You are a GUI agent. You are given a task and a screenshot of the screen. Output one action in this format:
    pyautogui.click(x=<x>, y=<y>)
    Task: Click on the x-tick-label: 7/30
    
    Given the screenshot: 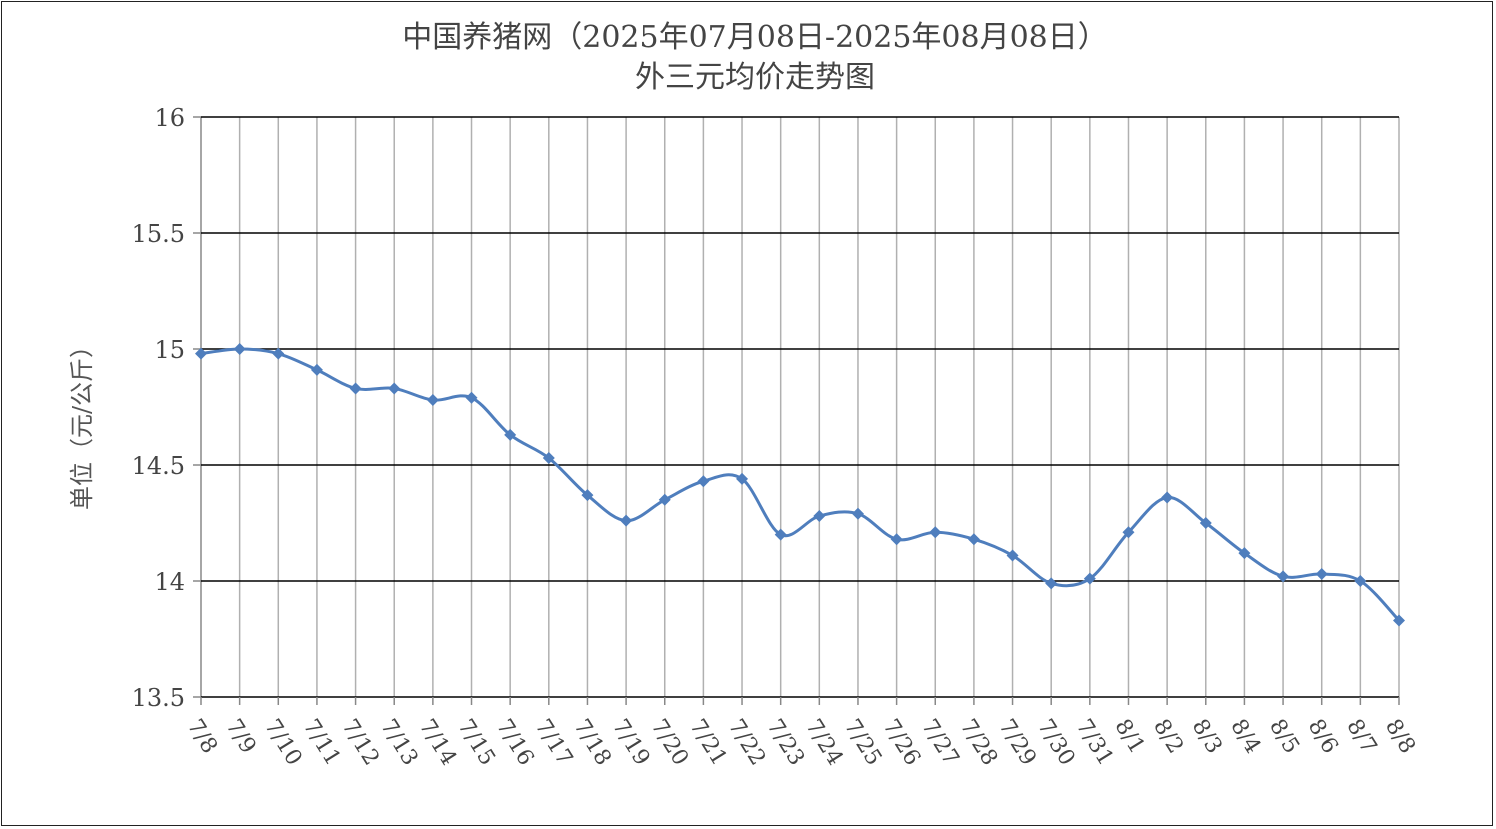 What is the action you would take?
    pyautogui.click(x=1055, y=742)
    